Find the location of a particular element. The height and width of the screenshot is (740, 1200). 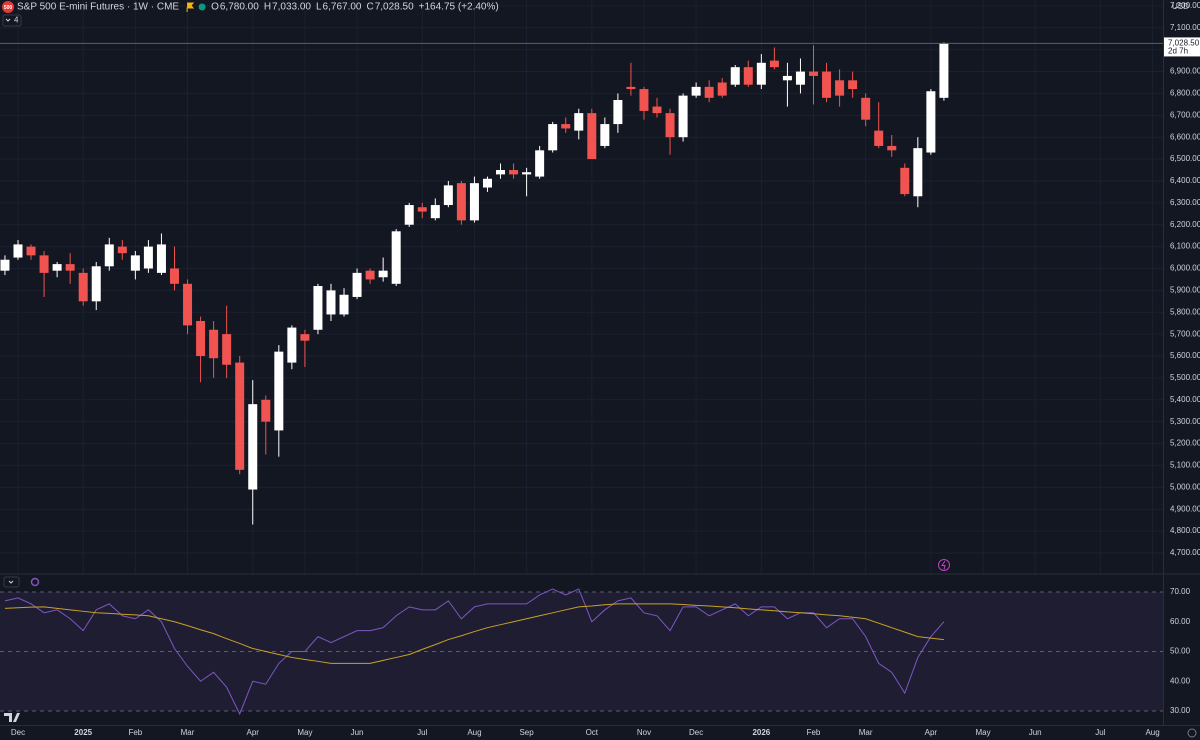

chart-title: S&P 500 E-mini Futures · 1W · CME is located at coordinates (98, 7).